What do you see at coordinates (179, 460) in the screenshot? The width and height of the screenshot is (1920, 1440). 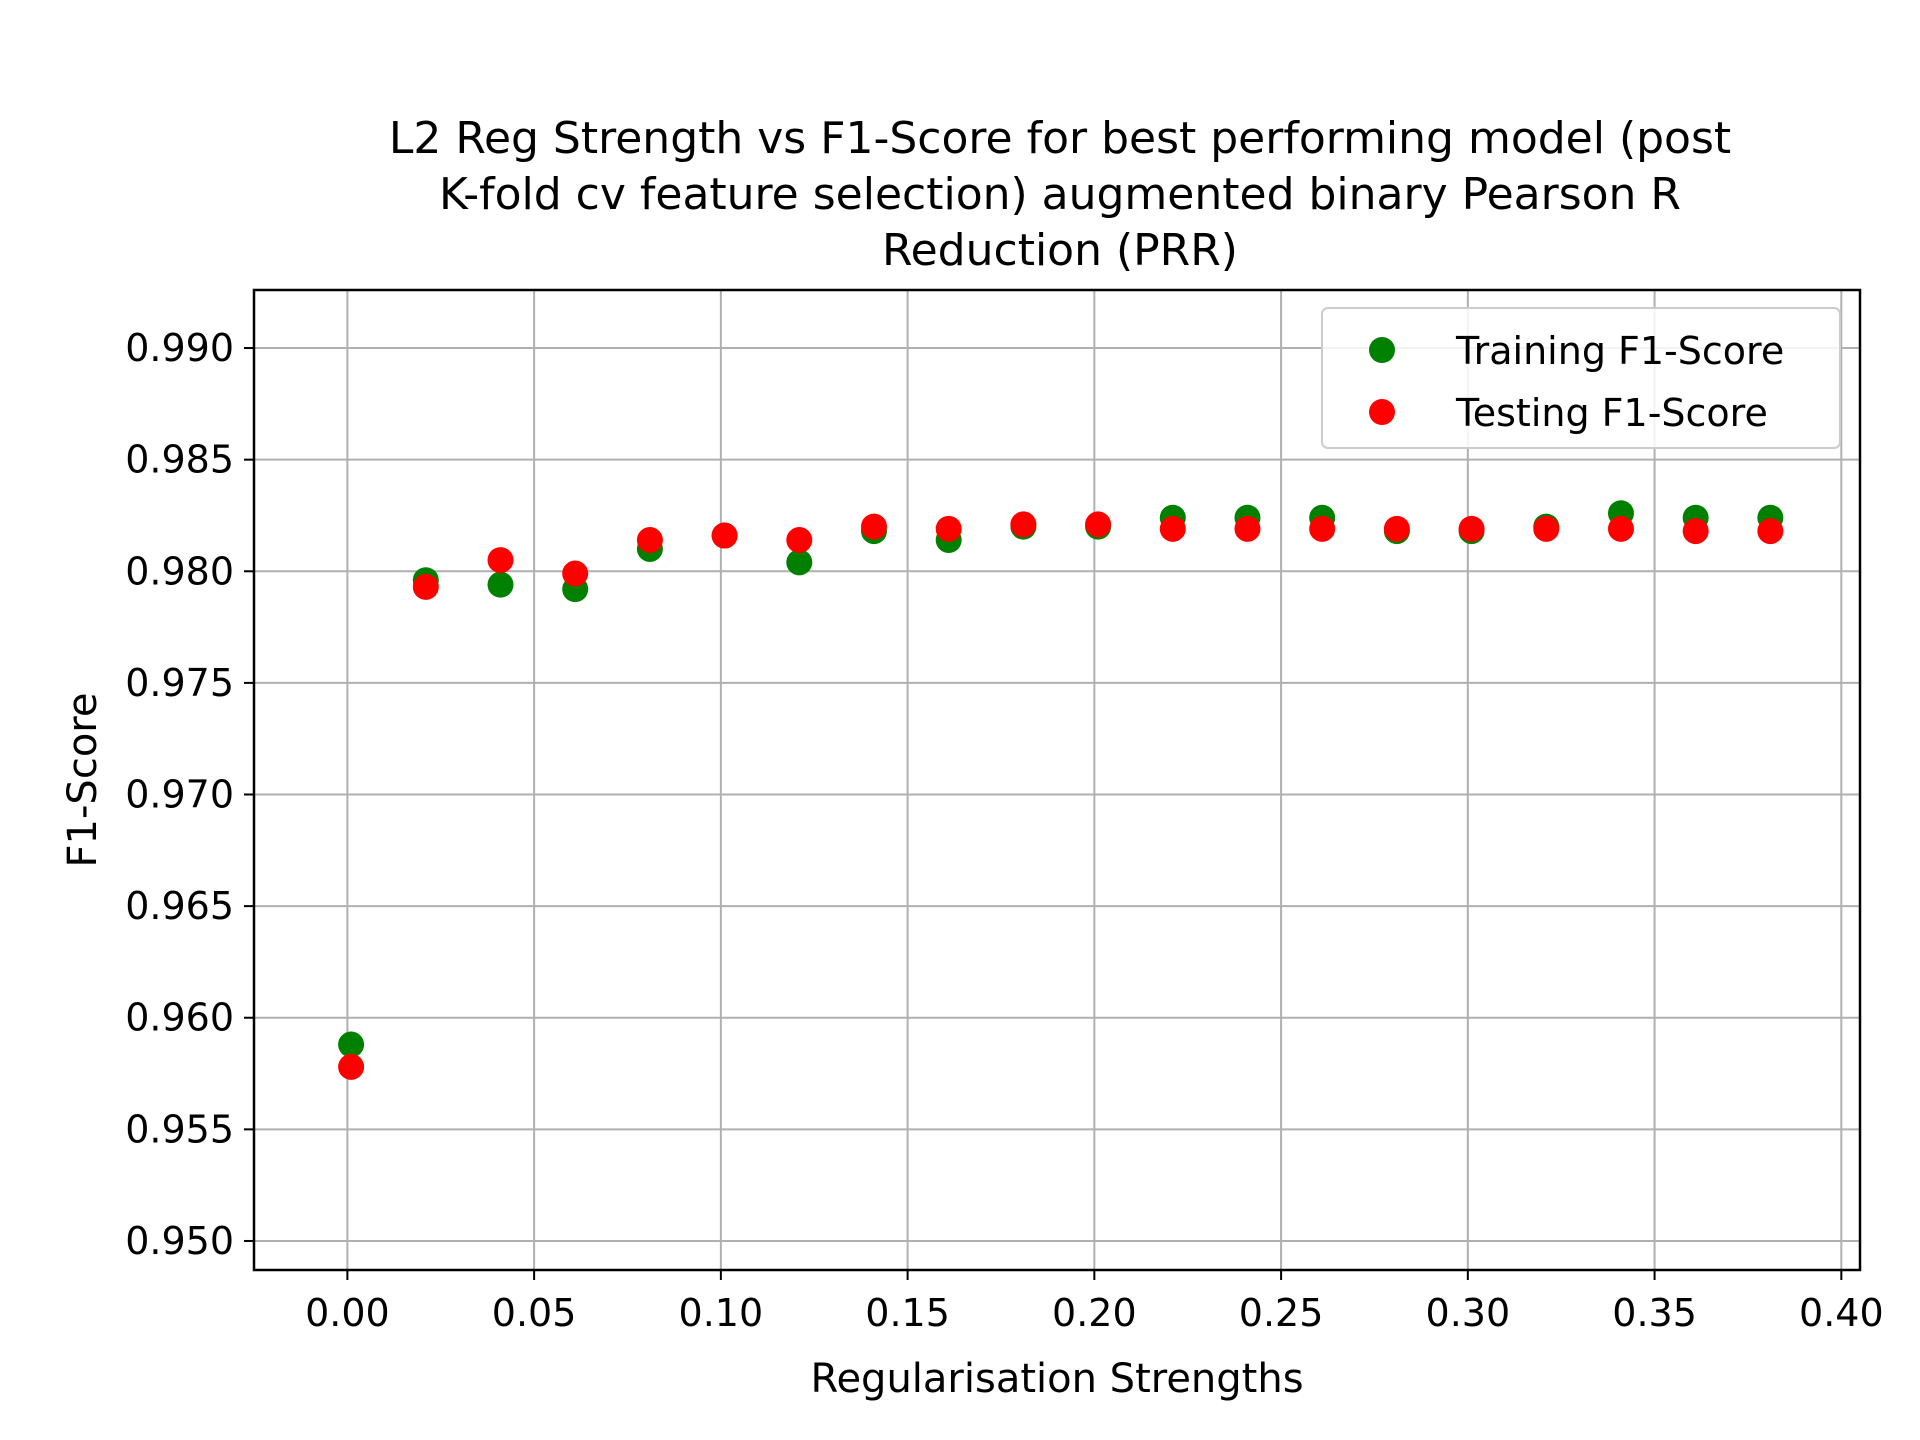 I see `y-tick-label: 0.985` at bounding box center [179, 460].